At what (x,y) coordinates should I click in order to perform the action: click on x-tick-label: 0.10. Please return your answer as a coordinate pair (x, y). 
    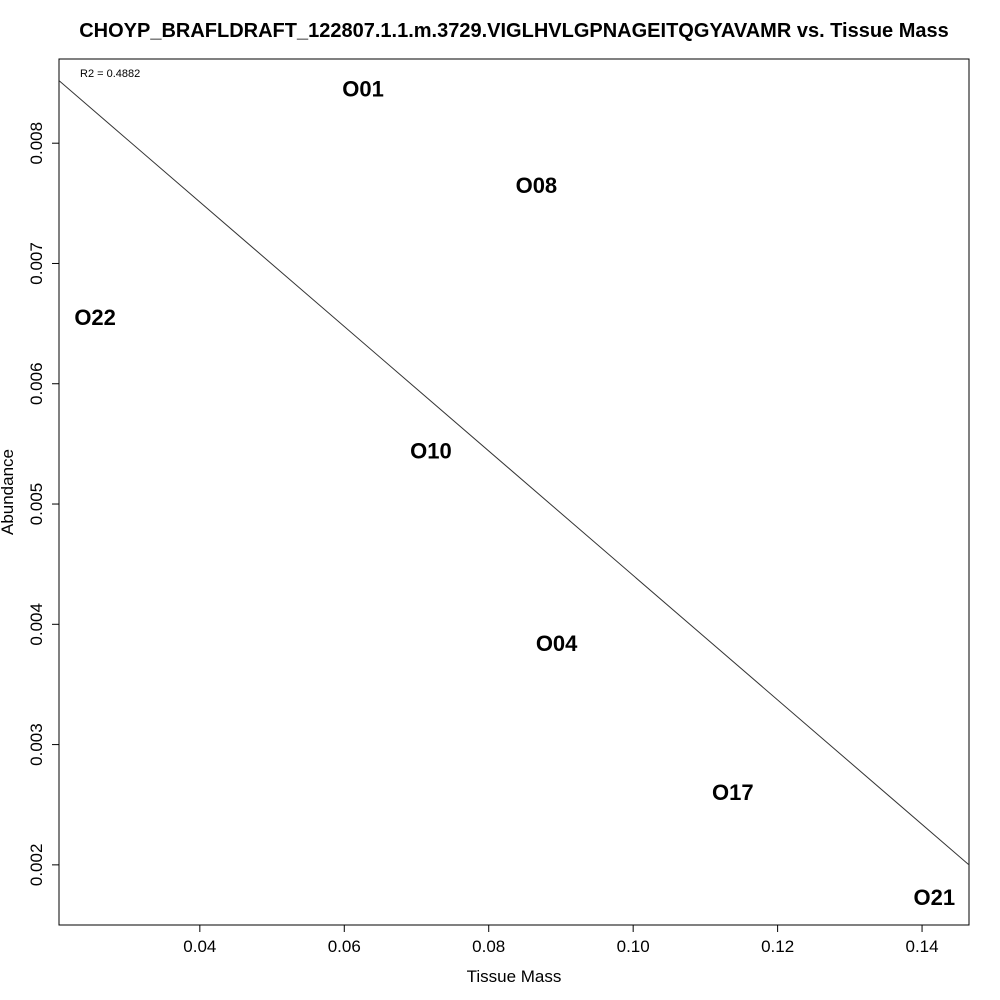
    Looking at the image, I should click on (633, 946).